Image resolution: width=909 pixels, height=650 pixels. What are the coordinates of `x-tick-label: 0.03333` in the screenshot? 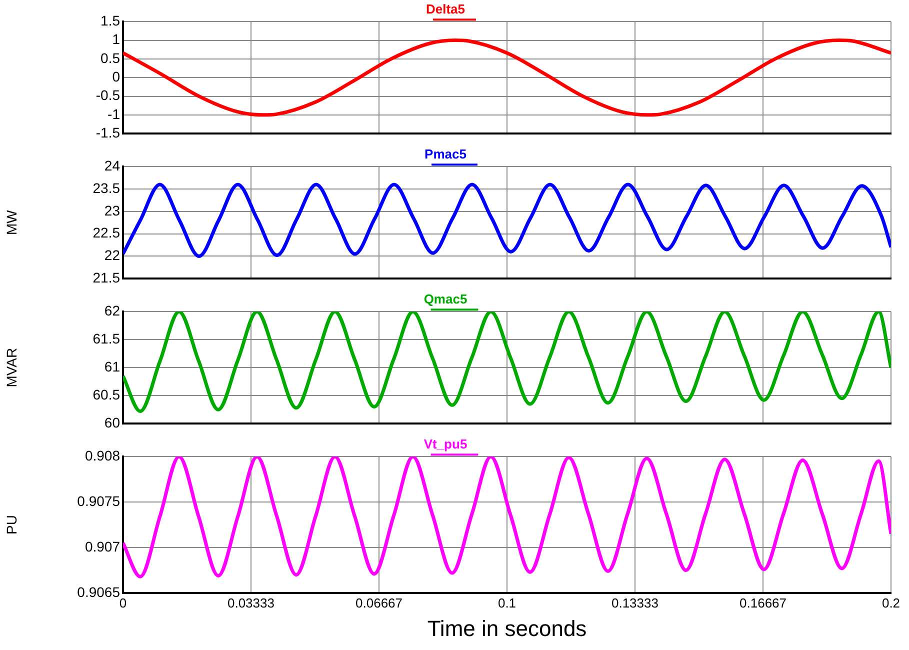 It's located at (250, 602).